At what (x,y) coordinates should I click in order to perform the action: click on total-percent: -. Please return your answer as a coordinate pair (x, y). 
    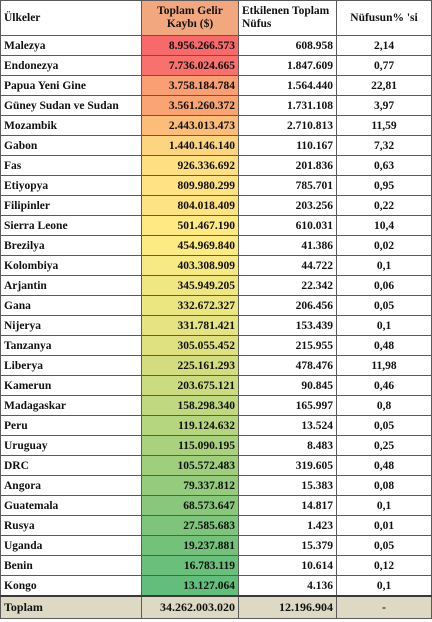
    Looking at the image, I should click on (384, 607).